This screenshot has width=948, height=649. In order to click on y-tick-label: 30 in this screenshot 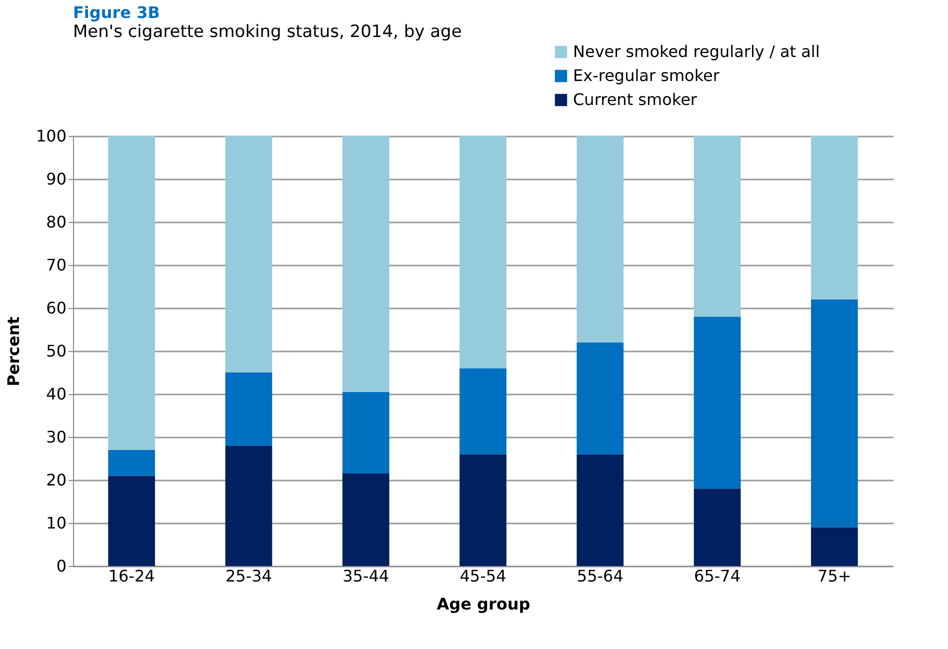, I will do `click(56, 437)`.